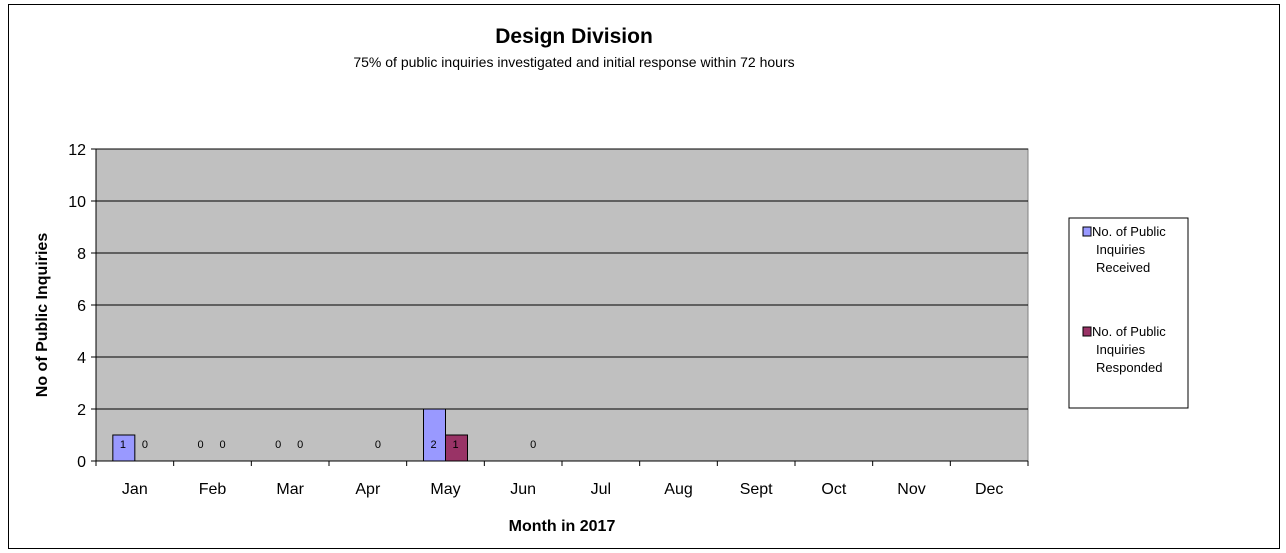  Describe the element at coordinates (1123, 267) in the screenshot. I see `legend-label: Received` at that location.